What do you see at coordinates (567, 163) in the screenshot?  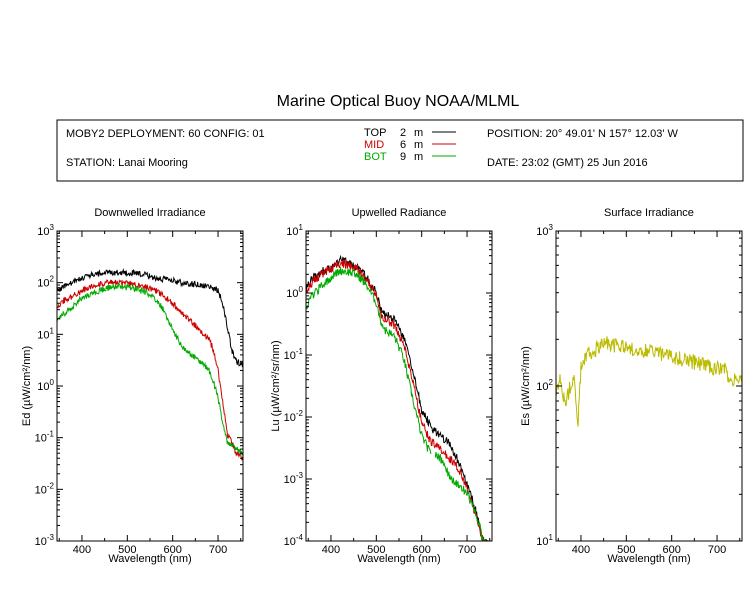 I see `date-text: DATE: 23:02 (GMT) 25 Jun 2016` at bounding box center [567, 163].